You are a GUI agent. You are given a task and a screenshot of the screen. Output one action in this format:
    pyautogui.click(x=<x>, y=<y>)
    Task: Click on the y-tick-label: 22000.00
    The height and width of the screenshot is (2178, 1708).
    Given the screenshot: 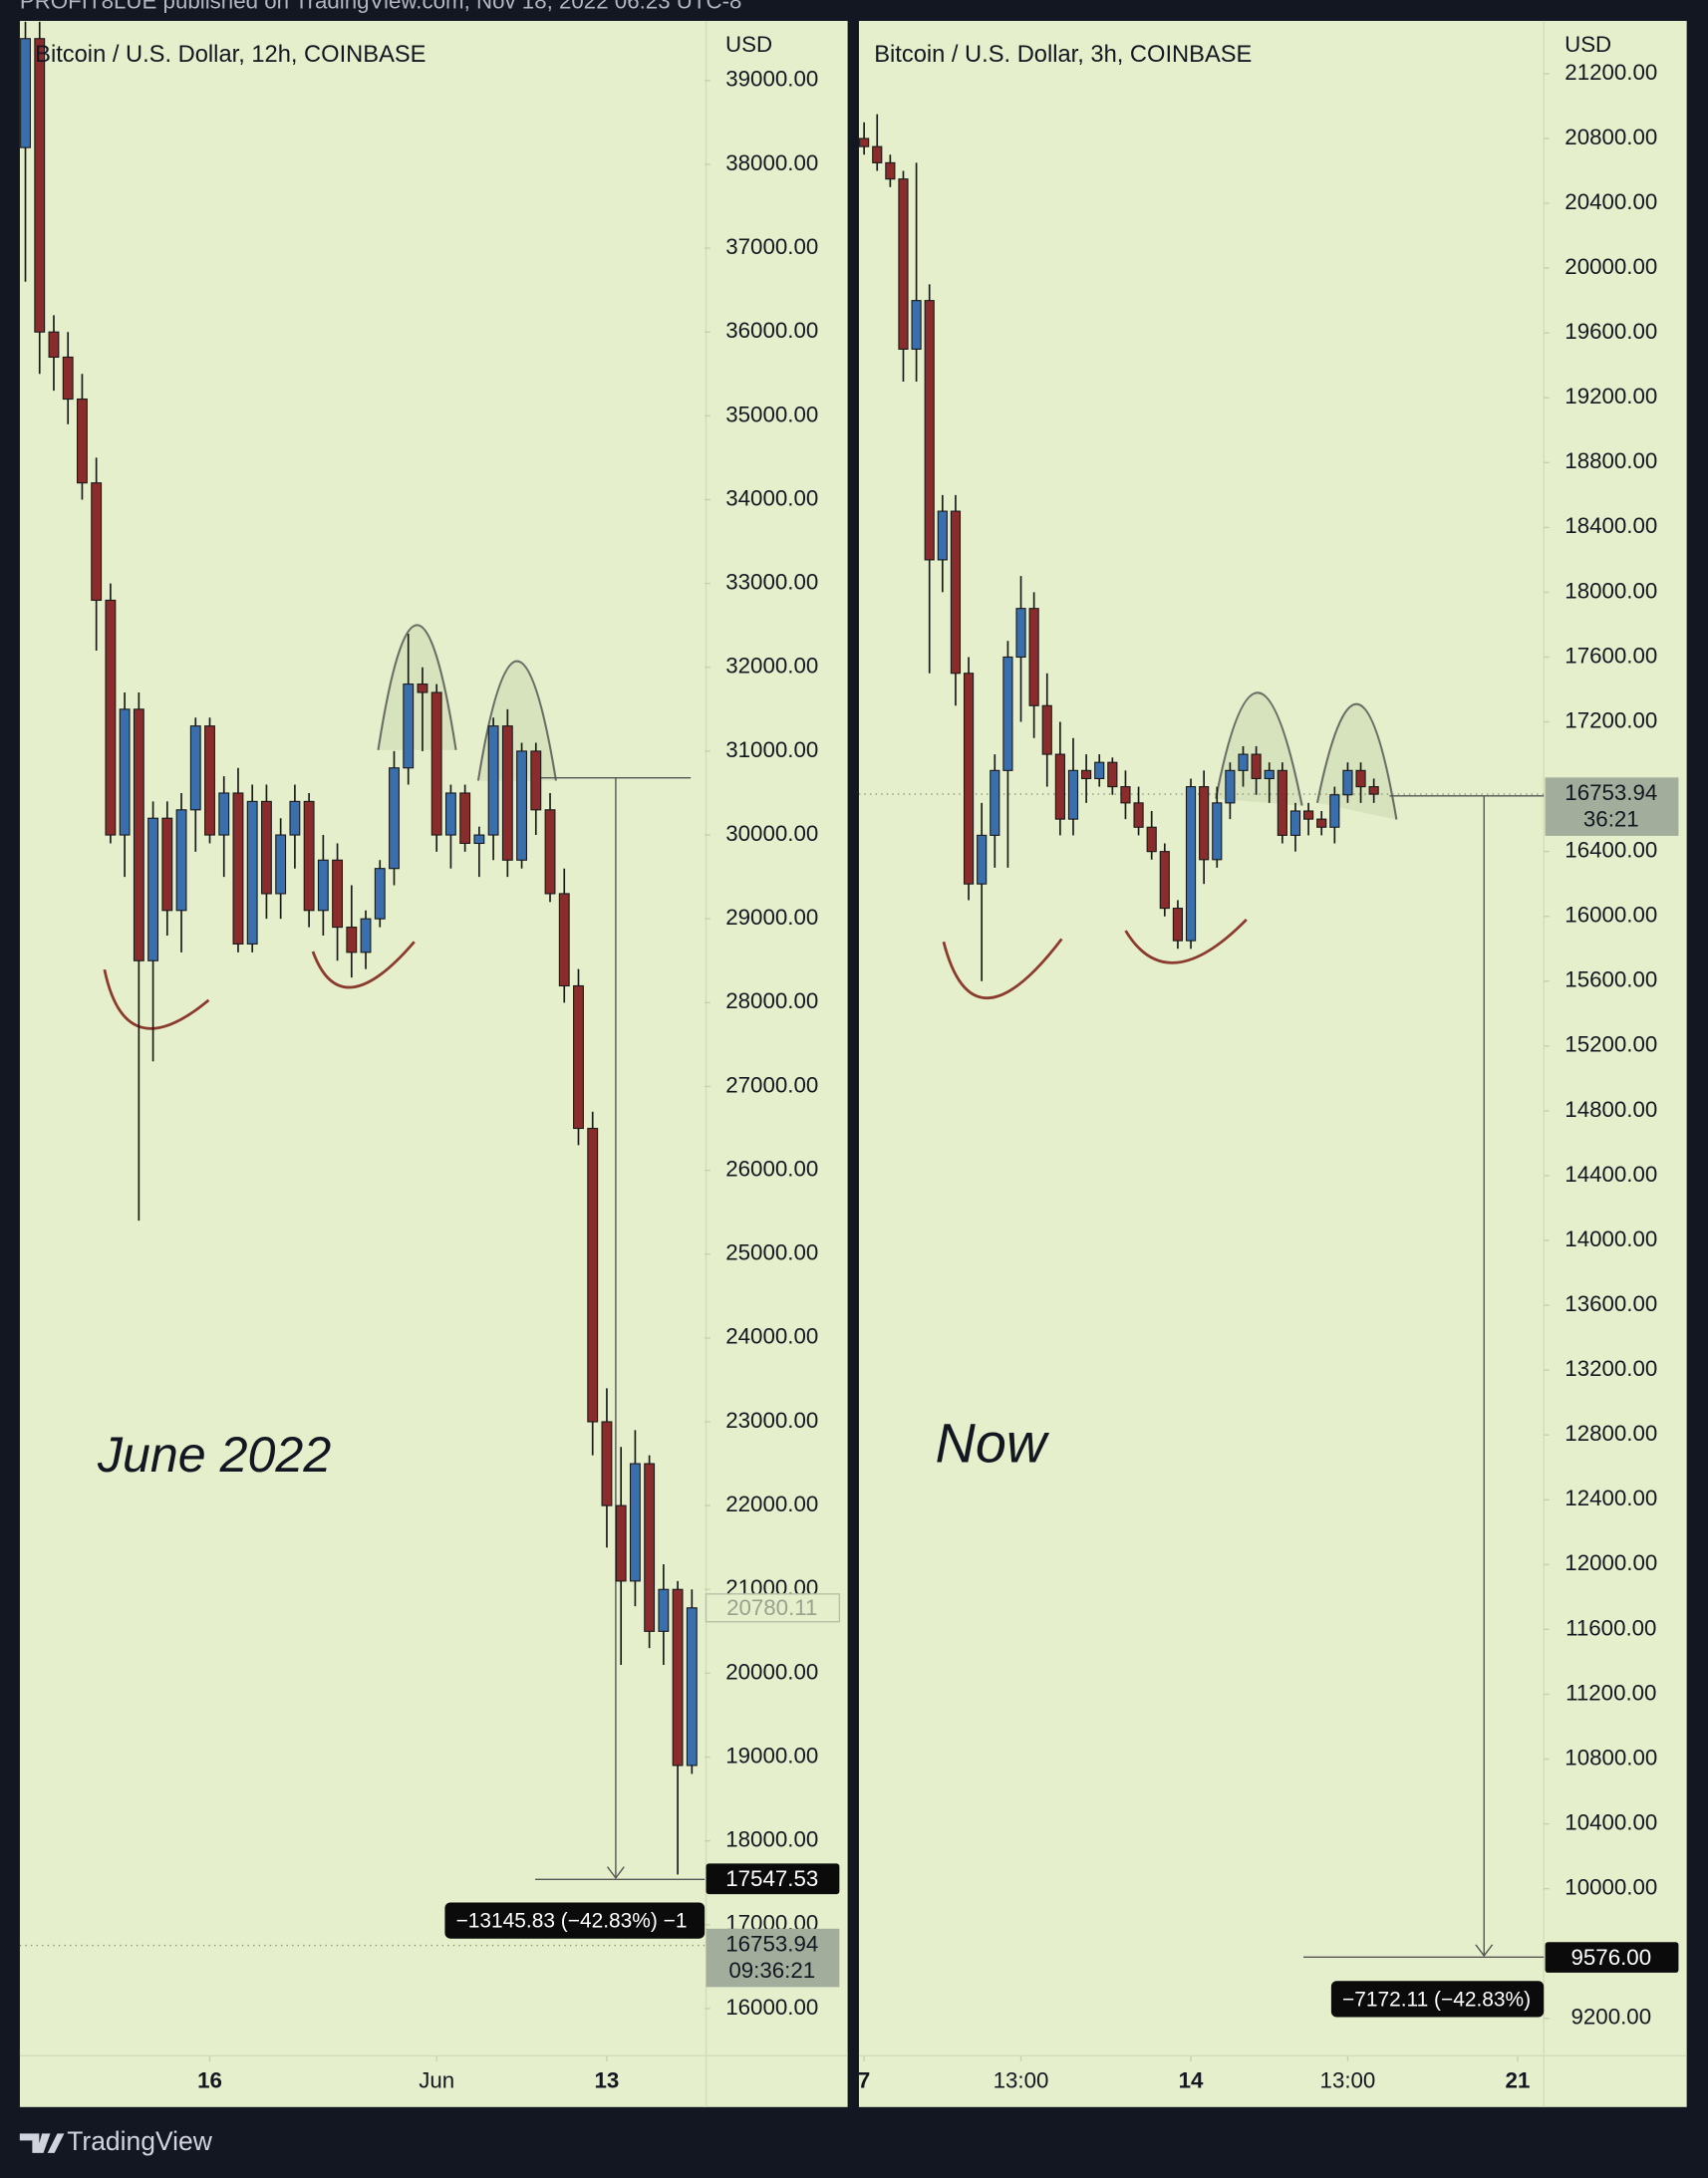 What is the action you would take?
    pyautogui.click(x=771, y=1504)
    